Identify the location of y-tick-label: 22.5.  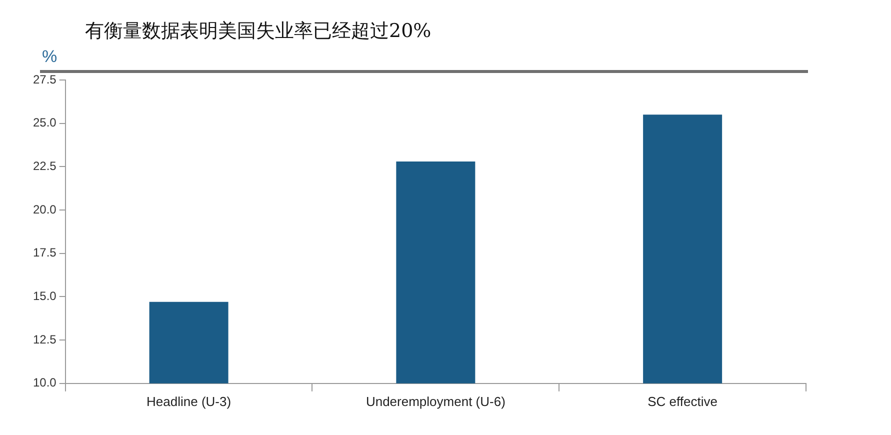
(44, 166).